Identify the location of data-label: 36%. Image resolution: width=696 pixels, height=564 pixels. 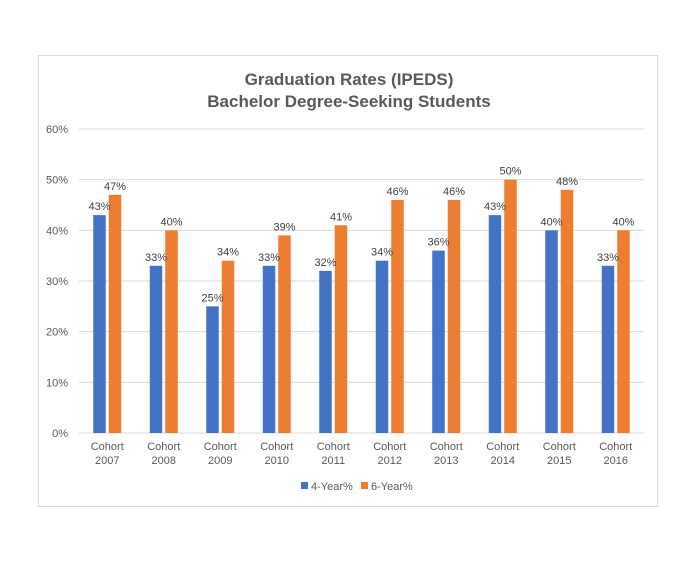
(438, 243).